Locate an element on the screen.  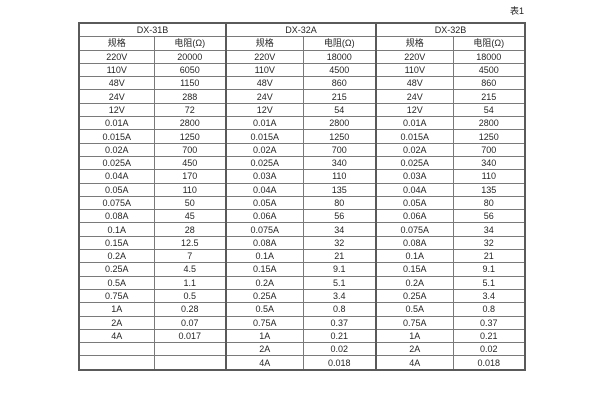
resistance-cell: 110 is located at coordinates (489, 176).